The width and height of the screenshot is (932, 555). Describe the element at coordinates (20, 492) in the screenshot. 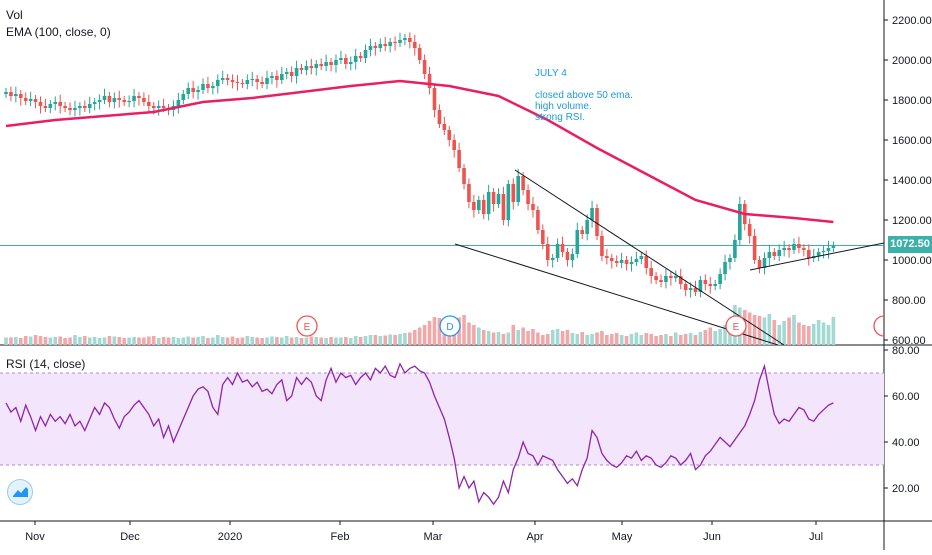

I see `tradingview-logo-icon` at that location.